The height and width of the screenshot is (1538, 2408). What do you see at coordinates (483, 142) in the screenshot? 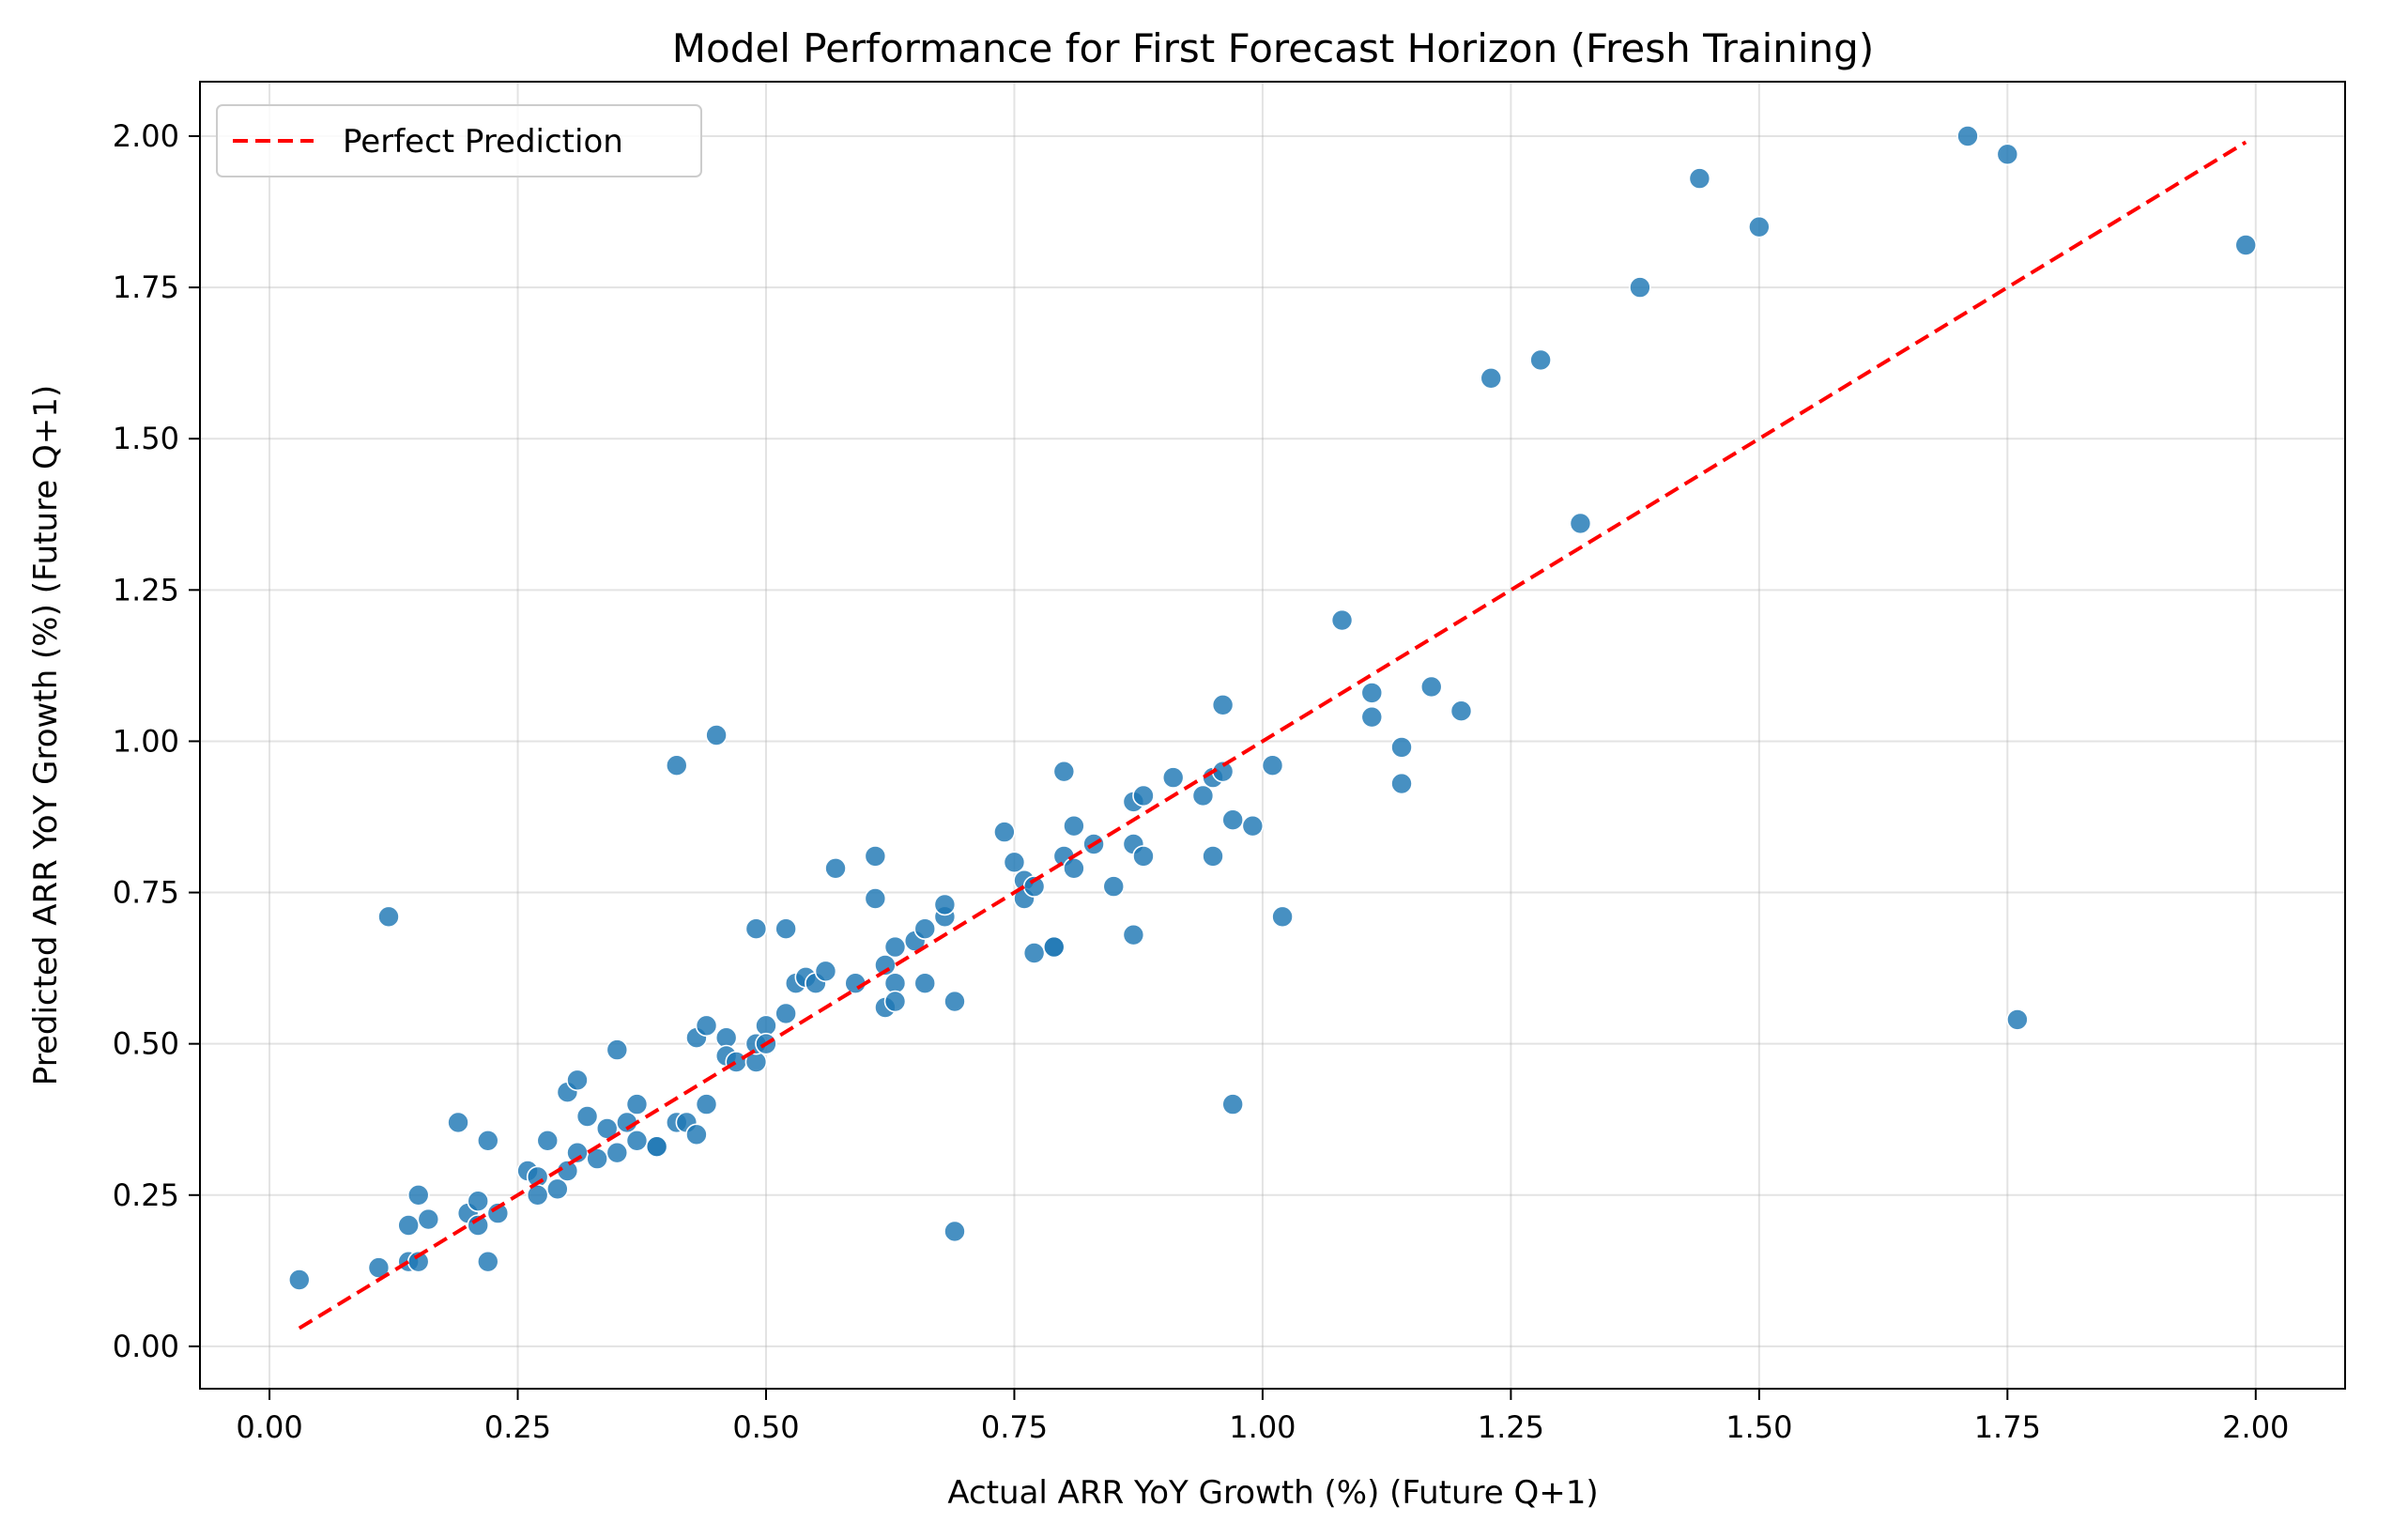
I see `legend-label: Perfect Prediction` at bounding box center [483, 142].